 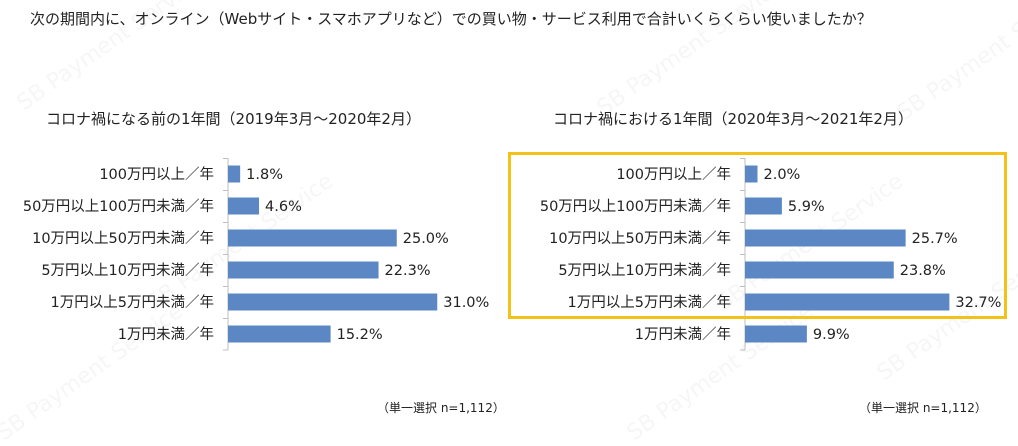 What do you see at coordinates (466, 303) in the screenshot?
I see `value-label: 31.0%` at bounding box center [466, 303].